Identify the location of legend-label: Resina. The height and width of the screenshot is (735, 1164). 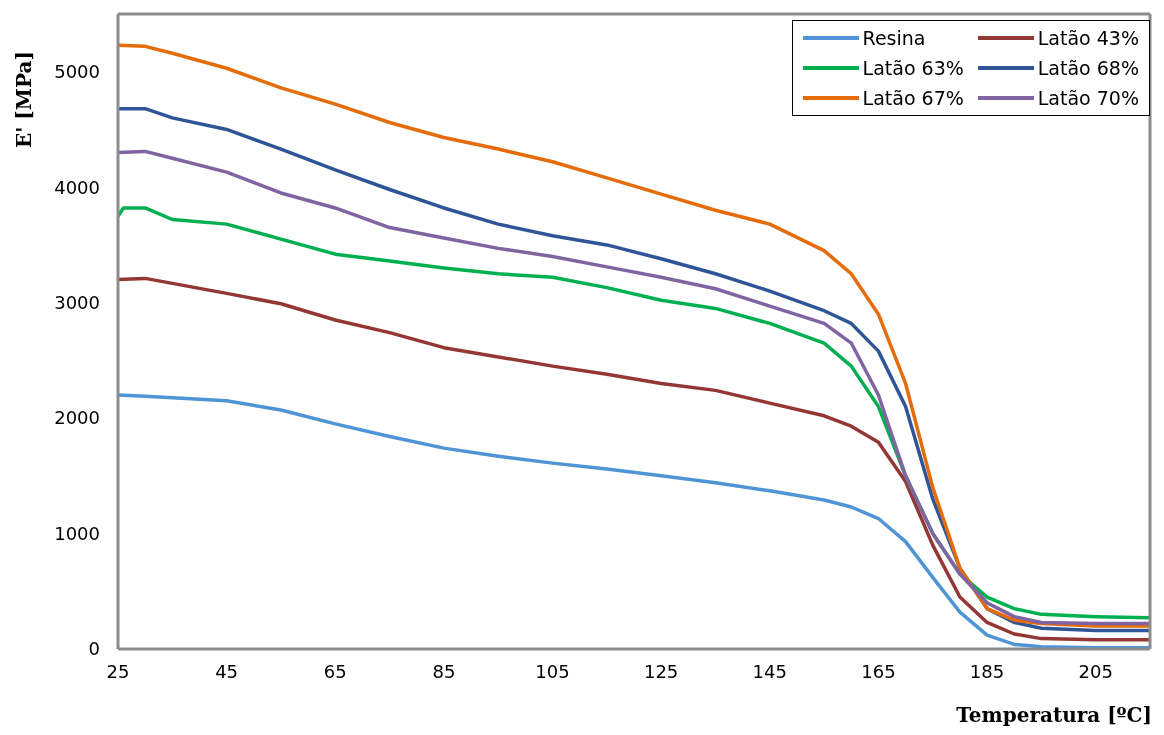
(894, 38).